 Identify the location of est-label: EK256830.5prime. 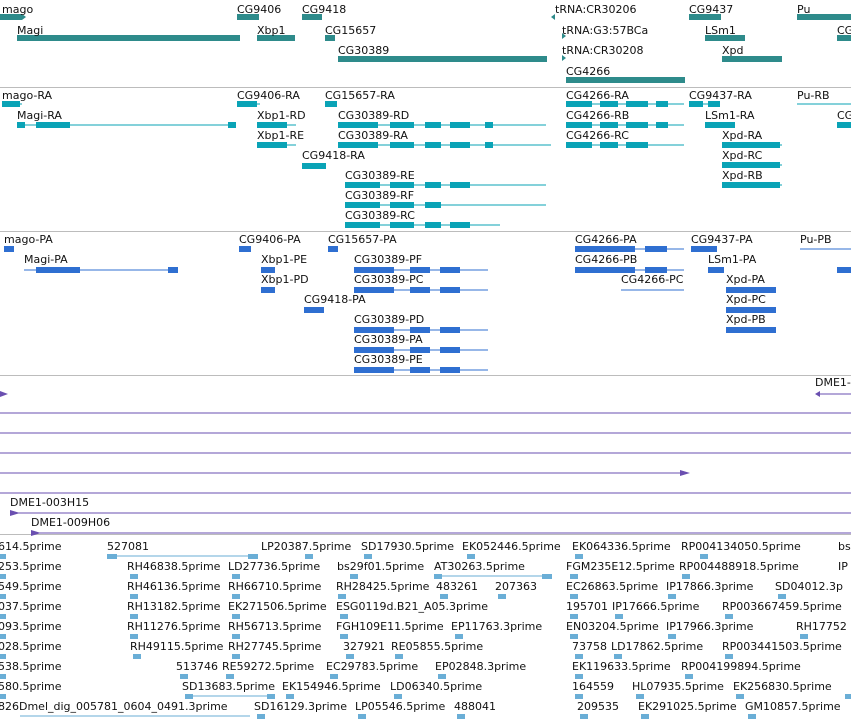
(782, 686).